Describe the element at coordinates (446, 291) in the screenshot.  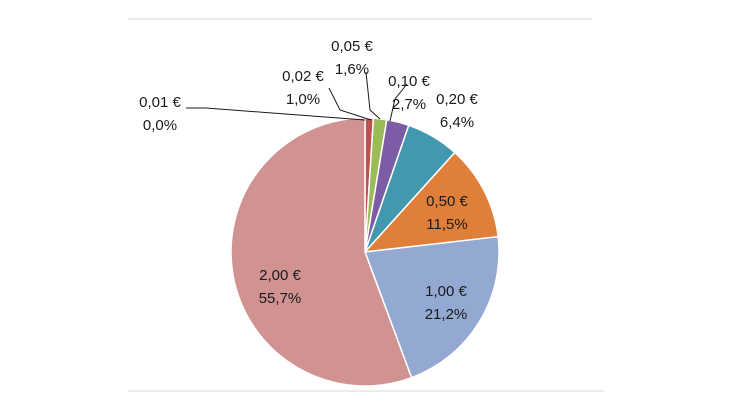
I see `slice-category-label: 1,00 €` at that location.